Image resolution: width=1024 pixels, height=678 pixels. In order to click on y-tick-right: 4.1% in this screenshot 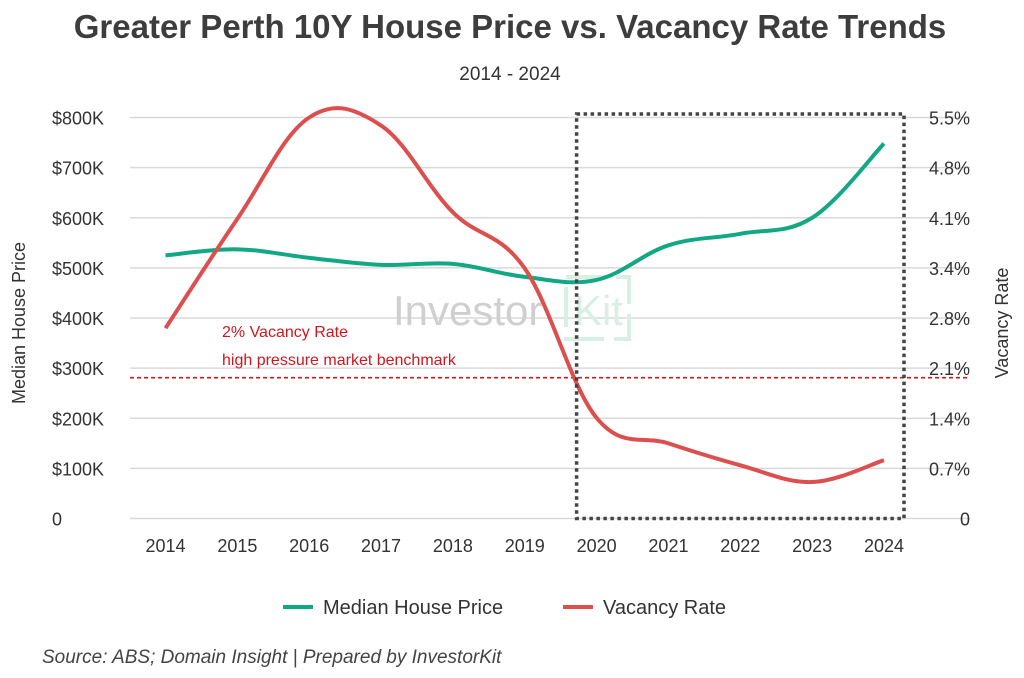, I will do `click(949, 219)`.